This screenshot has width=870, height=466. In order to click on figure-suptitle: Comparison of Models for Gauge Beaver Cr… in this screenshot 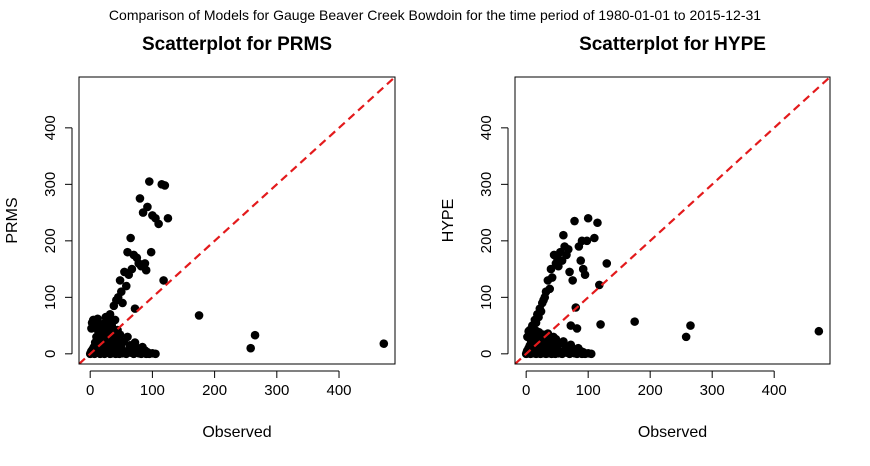, I will do `click(435, 15)`.